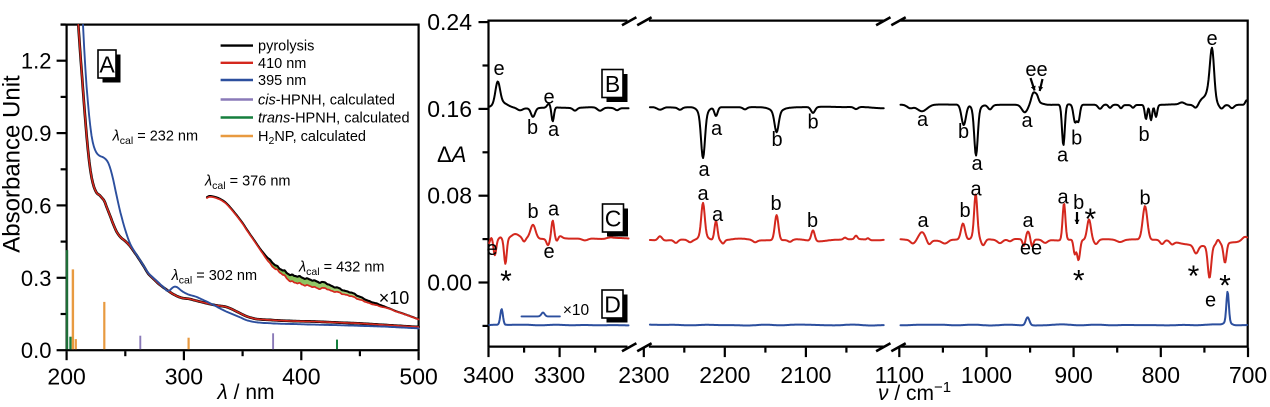  What do you see at coordinates (36, 205) in the screenshot?
I see `svg-text: 0.6` at bounding box center [36, 205].